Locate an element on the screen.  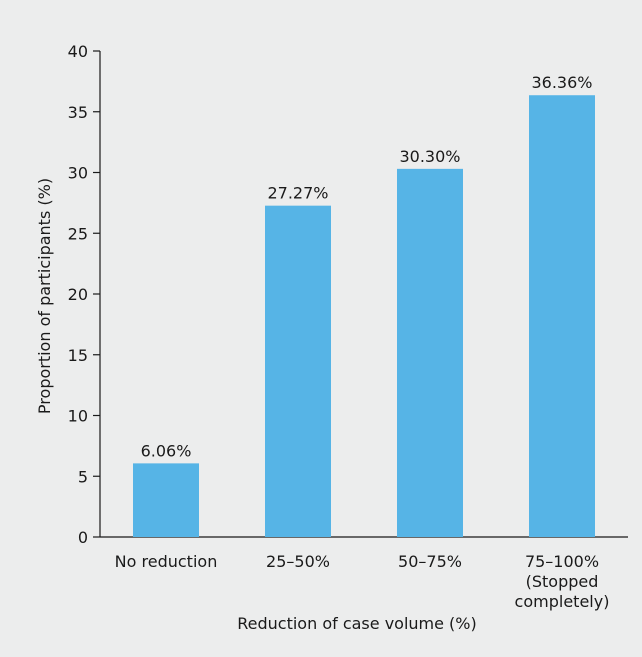
bar-data-label: 36.36% is located at coordinates (561, 82).